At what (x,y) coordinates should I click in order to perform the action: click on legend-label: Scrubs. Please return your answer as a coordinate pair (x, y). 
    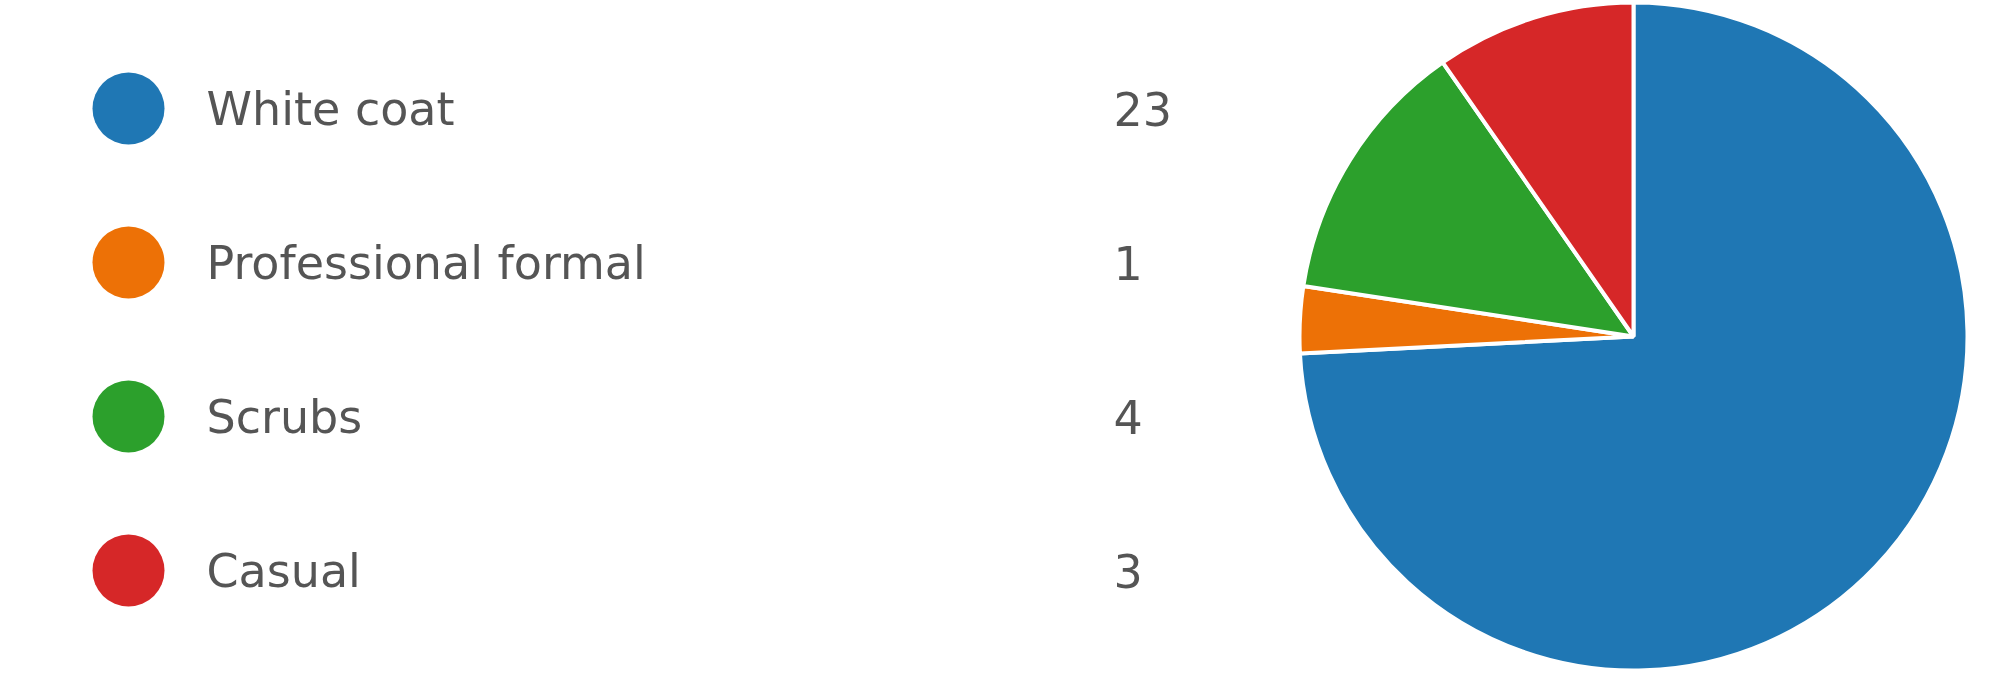
    Looking at the image, I should click on (284, 416).